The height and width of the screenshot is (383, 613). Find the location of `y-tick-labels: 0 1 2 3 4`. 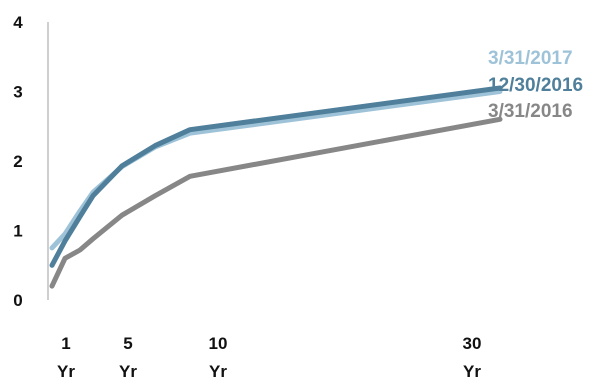

y-tick-labels: 0 1 2 3 4 is located at coordinates (18, 161).